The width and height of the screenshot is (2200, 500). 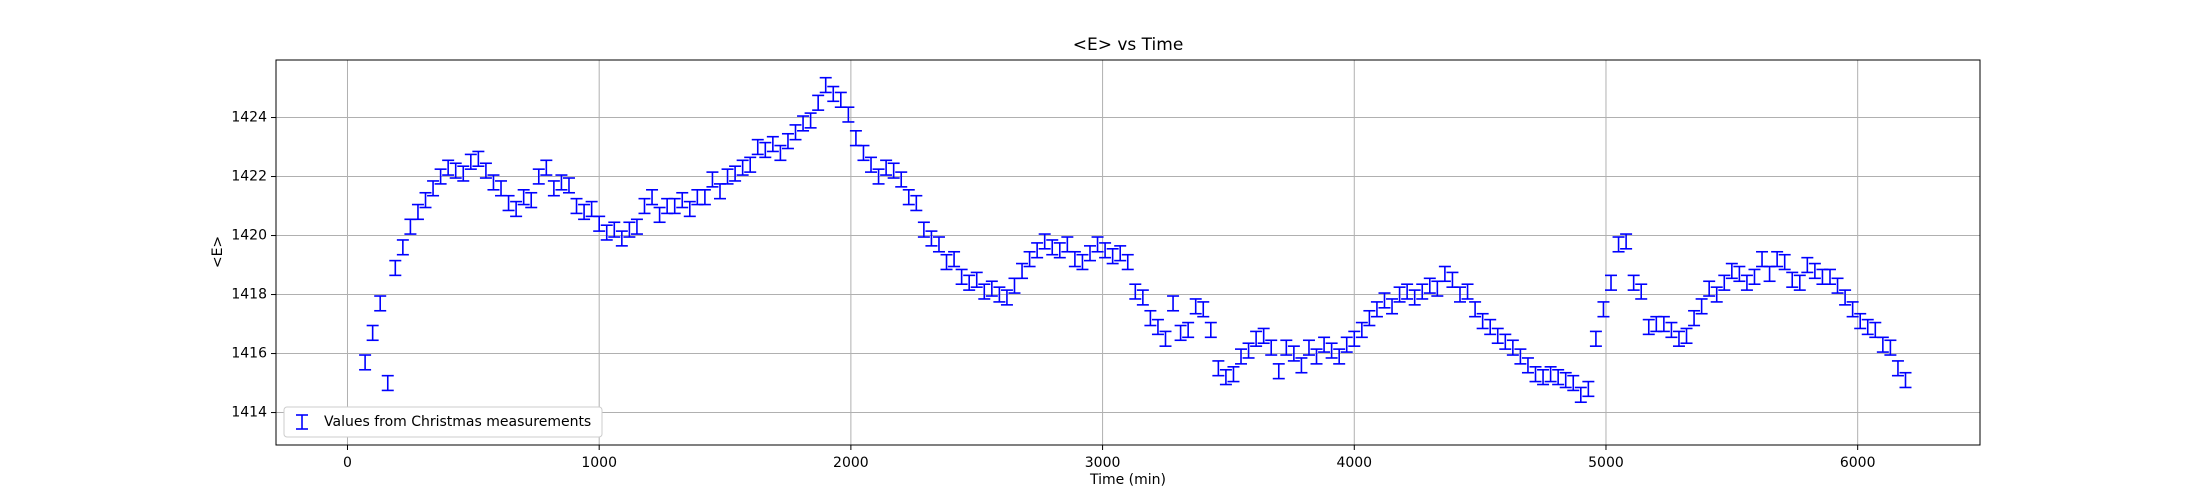 What do you see at coordinates (599, 463) in the screenshot?
I see `x-tick-label: 1000` at bounding box center [599, 463].